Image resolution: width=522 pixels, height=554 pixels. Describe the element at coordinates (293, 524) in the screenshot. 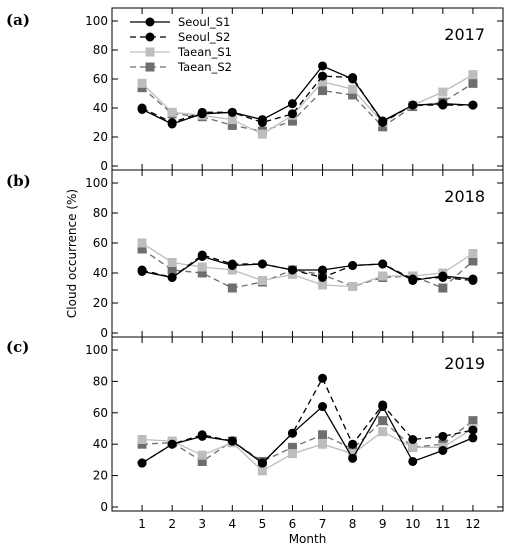

I see `x-tick-label: 6` at that location.